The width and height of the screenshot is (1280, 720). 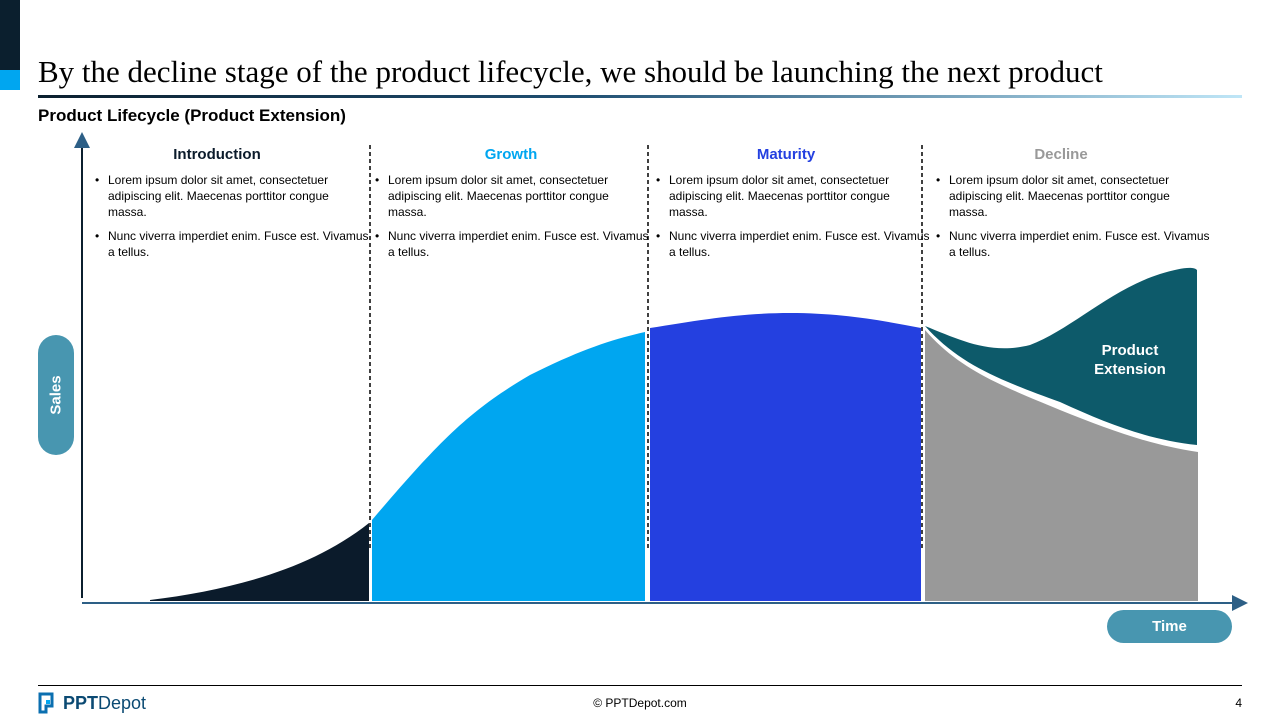 What do you see at coordinates (508, 466) in the screenshot?
I see `growth-area` at bounding box center [508, 466].